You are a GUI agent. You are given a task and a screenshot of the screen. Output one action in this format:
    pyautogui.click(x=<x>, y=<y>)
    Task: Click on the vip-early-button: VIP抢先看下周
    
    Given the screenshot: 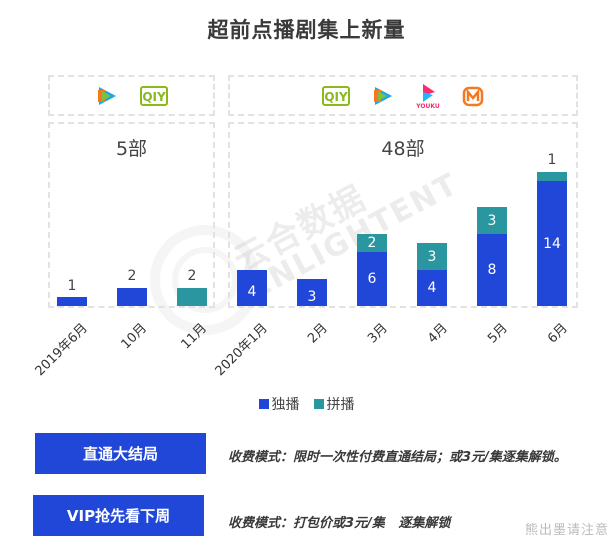 What is the action you would take?
    pyautogui.click(x=118, y=515)
    